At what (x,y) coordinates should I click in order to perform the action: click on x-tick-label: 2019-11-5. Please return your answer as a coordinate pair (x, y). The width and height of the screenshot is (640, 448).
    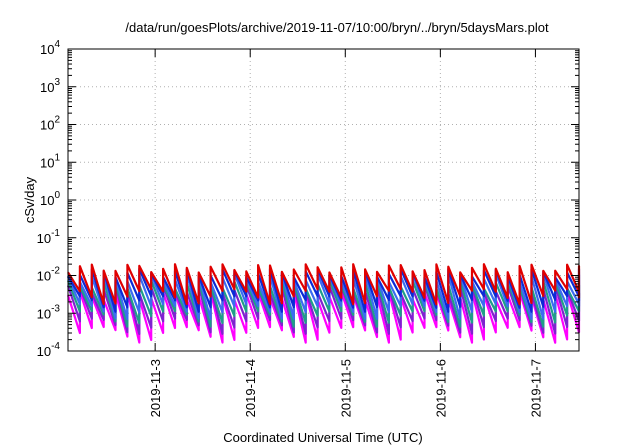
    Looking at the image, I should click on (345, 388).